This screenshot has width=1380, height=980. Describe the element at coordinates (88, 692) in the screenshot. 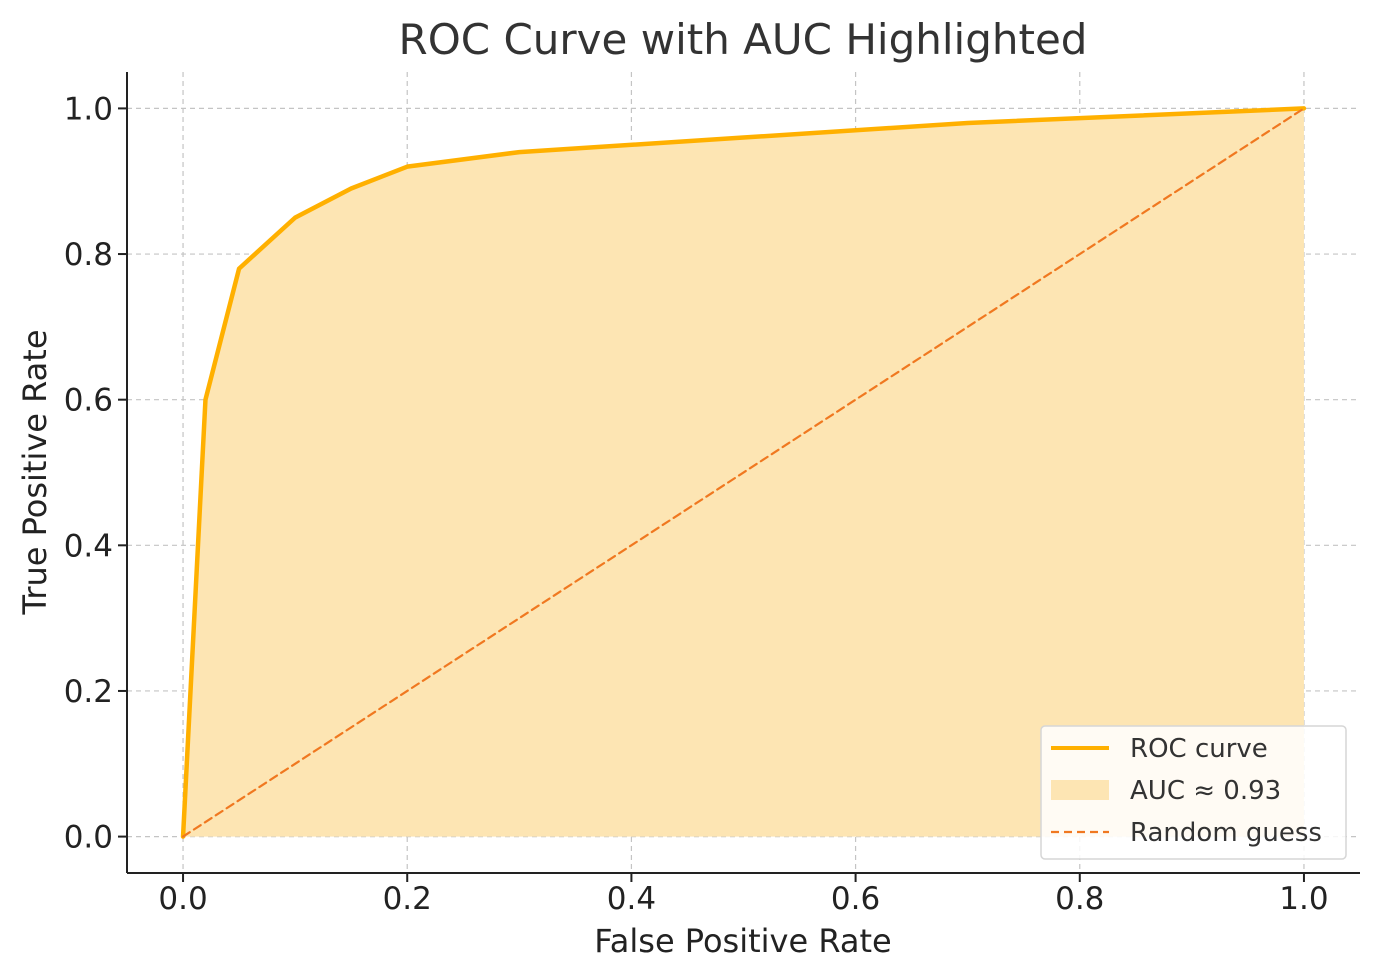

I see `y-tick-label: 0.2` at that location.